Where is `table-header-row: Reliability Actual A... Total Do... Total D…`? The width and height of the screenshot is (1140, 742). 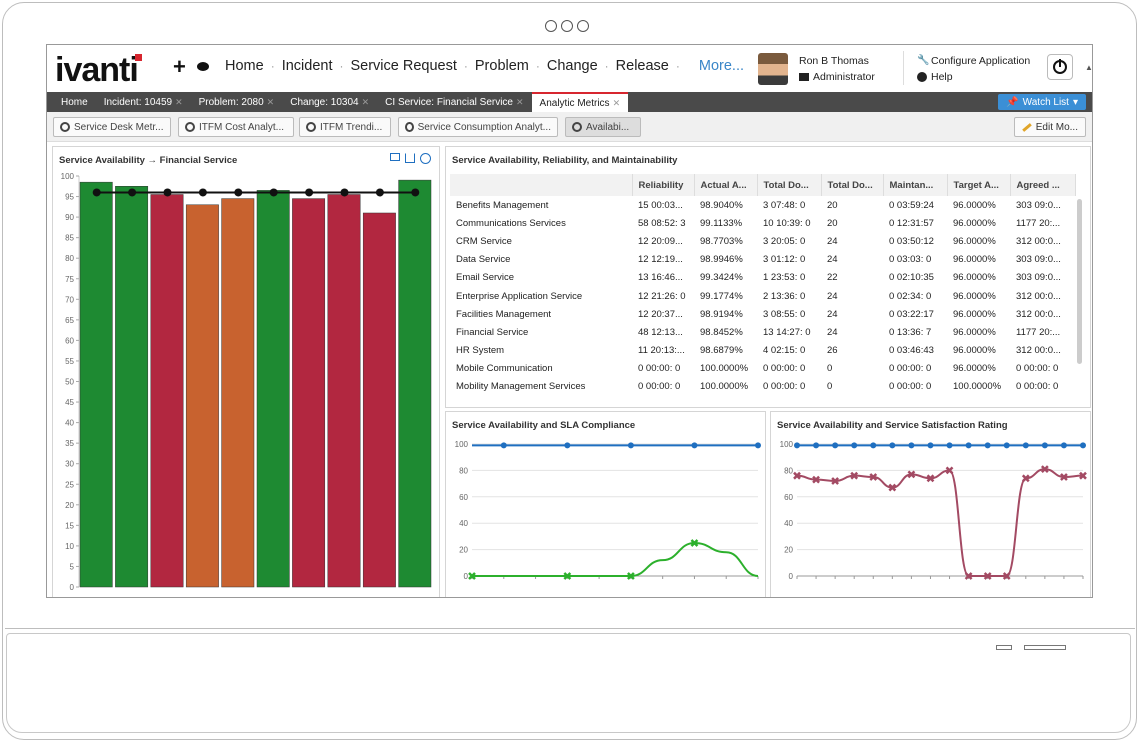
table-header-row: Reliability Actual A... Total Do... Total D… is located at coordinates (763, 185).